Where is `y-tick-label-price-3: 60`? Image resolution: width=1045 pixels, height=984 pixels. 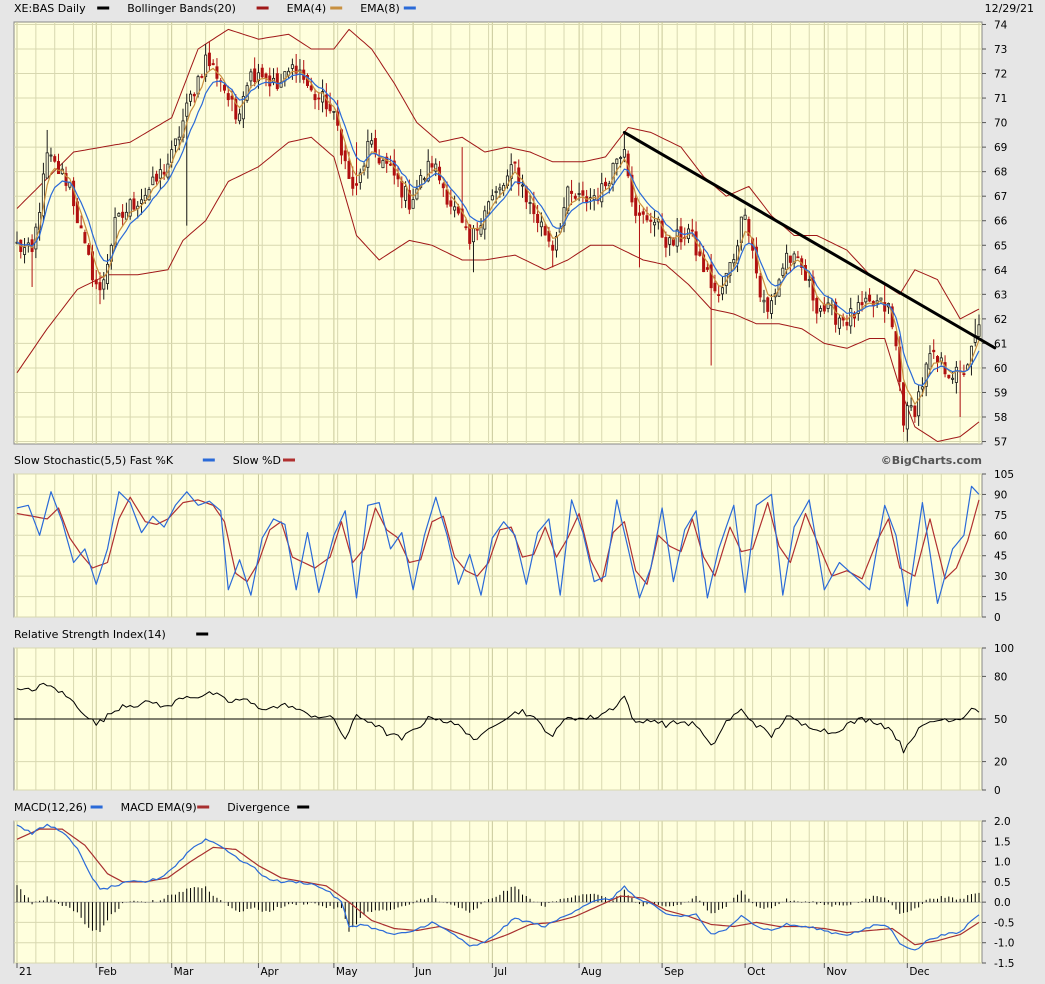 y-tick-label-price-3: 60 is located at coordinates (1000, 369).